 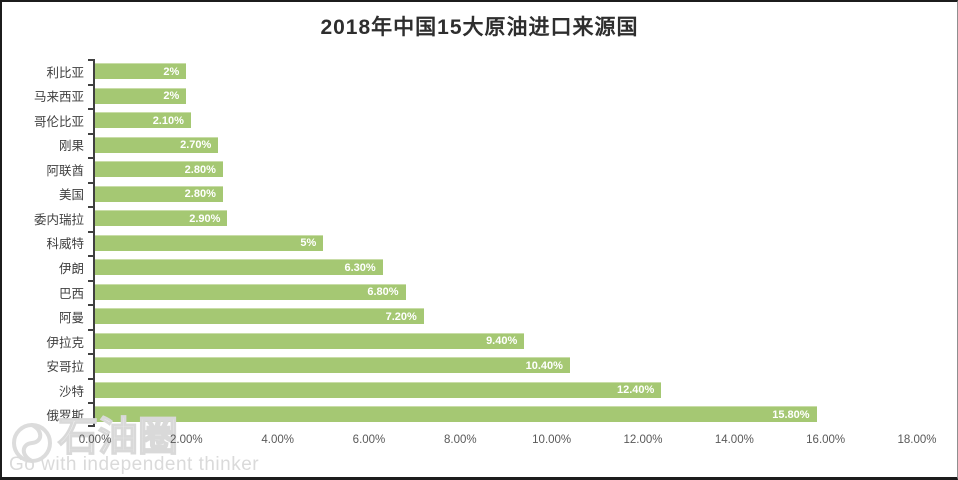 I want to click on bar: 2.90%, so click(x=161, y=218).